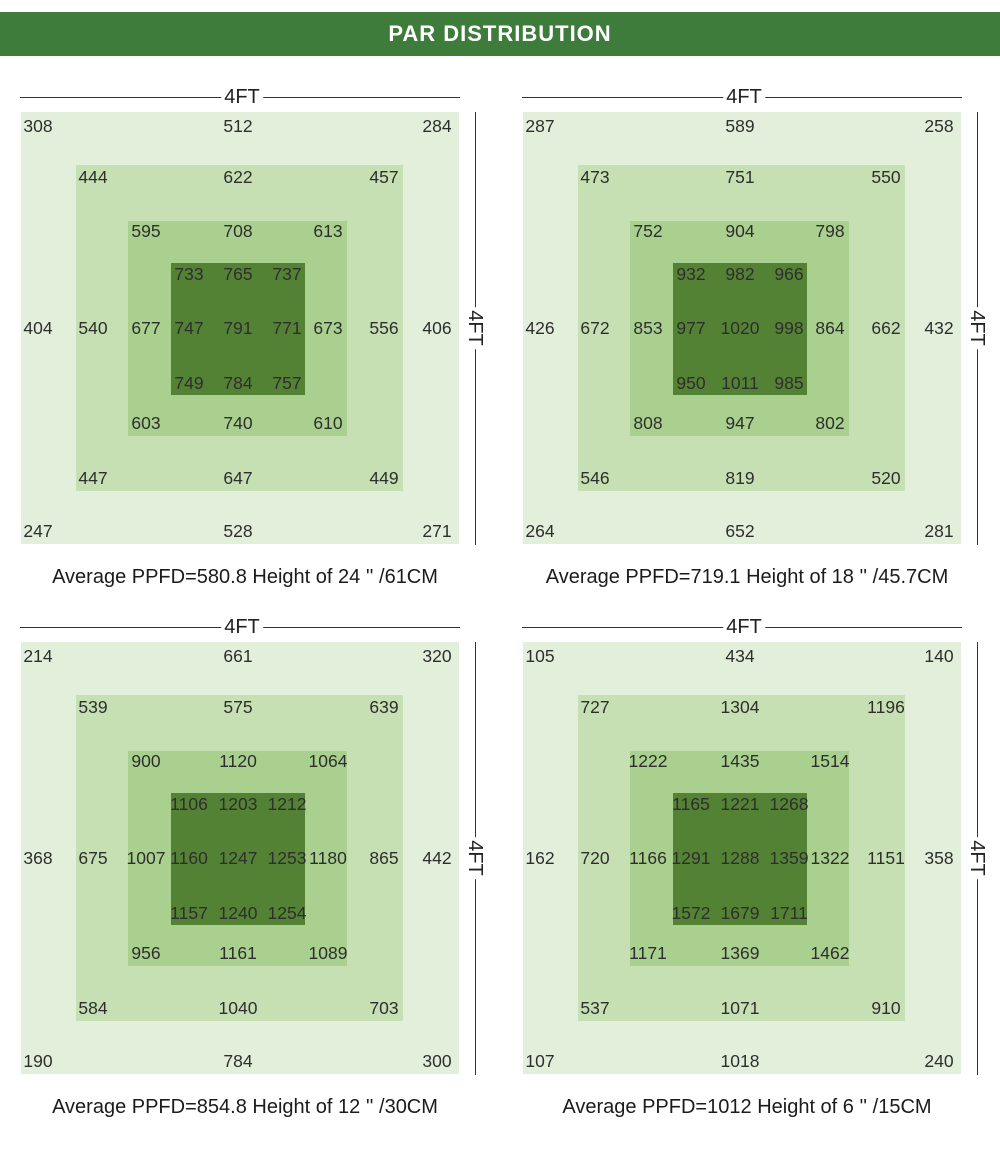  What do you see at coordinates (238, 274) in the screenshot?
I see `ppfd-value: 765` at bounding box center [238, 274].